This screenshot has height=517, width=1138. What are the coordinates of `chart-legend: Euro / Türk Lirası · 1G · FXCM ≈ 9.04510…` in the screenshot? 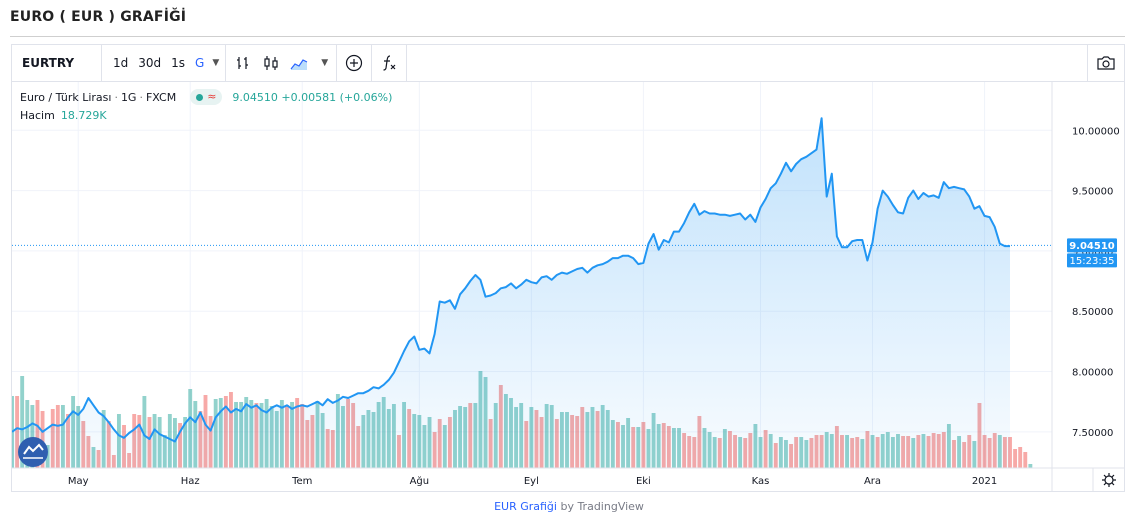 It's located at (206, 97).